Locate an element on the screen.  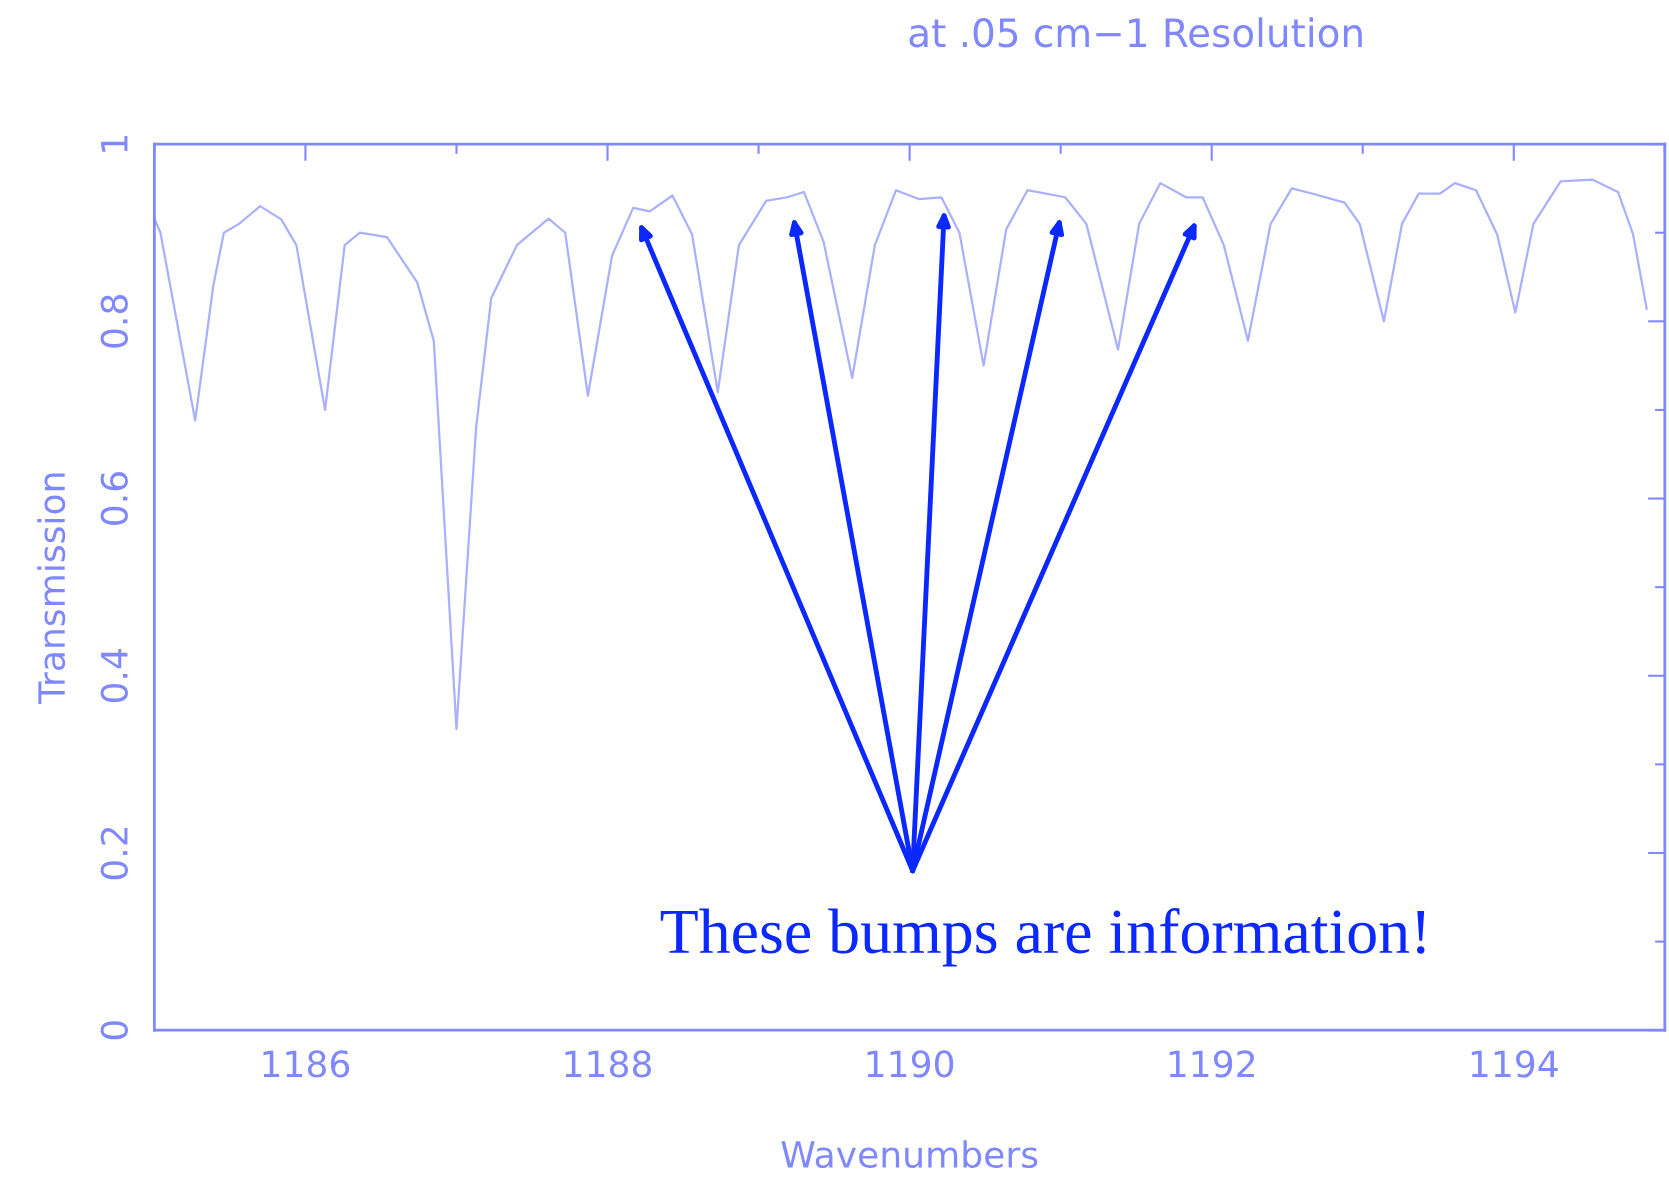
y-tick-label: 0.8 is located at coordinates (114, 321).